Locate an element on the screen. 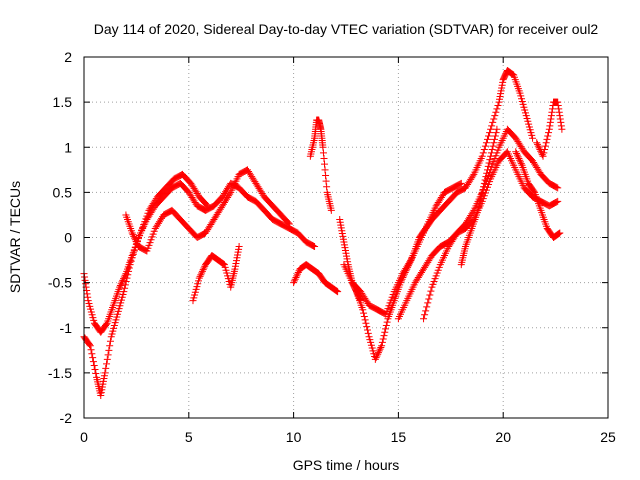  series-arc-f is located at coordinates (316, 278).